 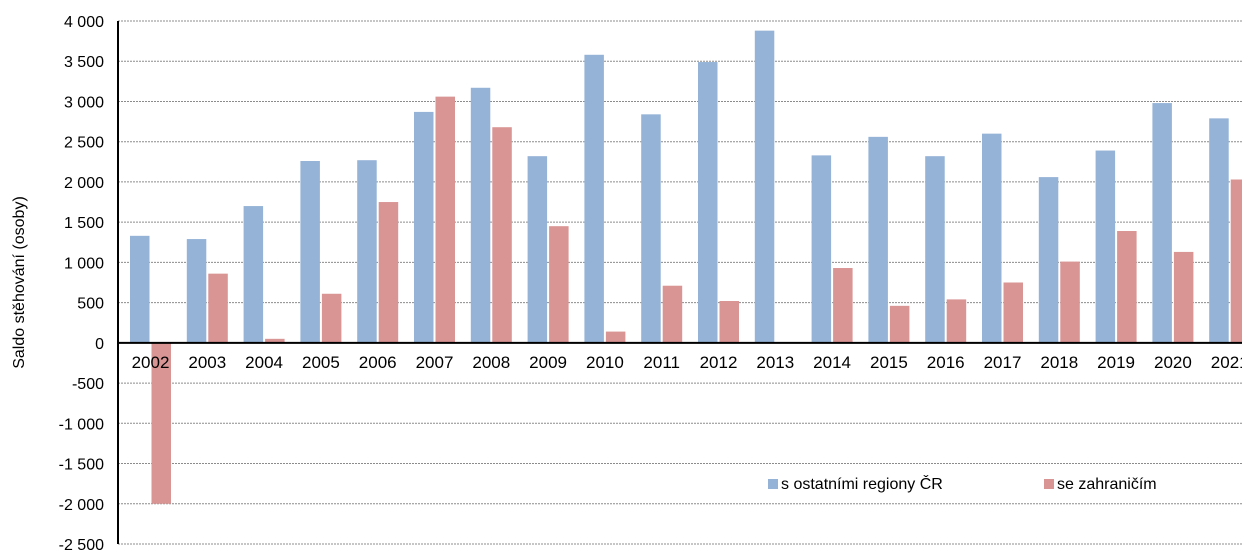 What do you see at coordinates (878, 239) in the screenshot?
I see `bar-regiony-2015` at bounding box center [878, 239].